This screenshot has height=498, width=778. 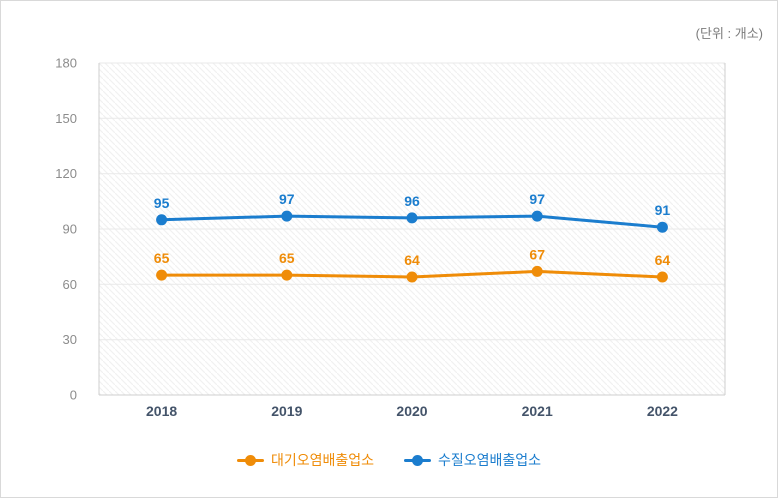 What do you see at coordinates (537, 254) in the screenshot?
I see `value-label: 67` at bounding box center [537, 254].